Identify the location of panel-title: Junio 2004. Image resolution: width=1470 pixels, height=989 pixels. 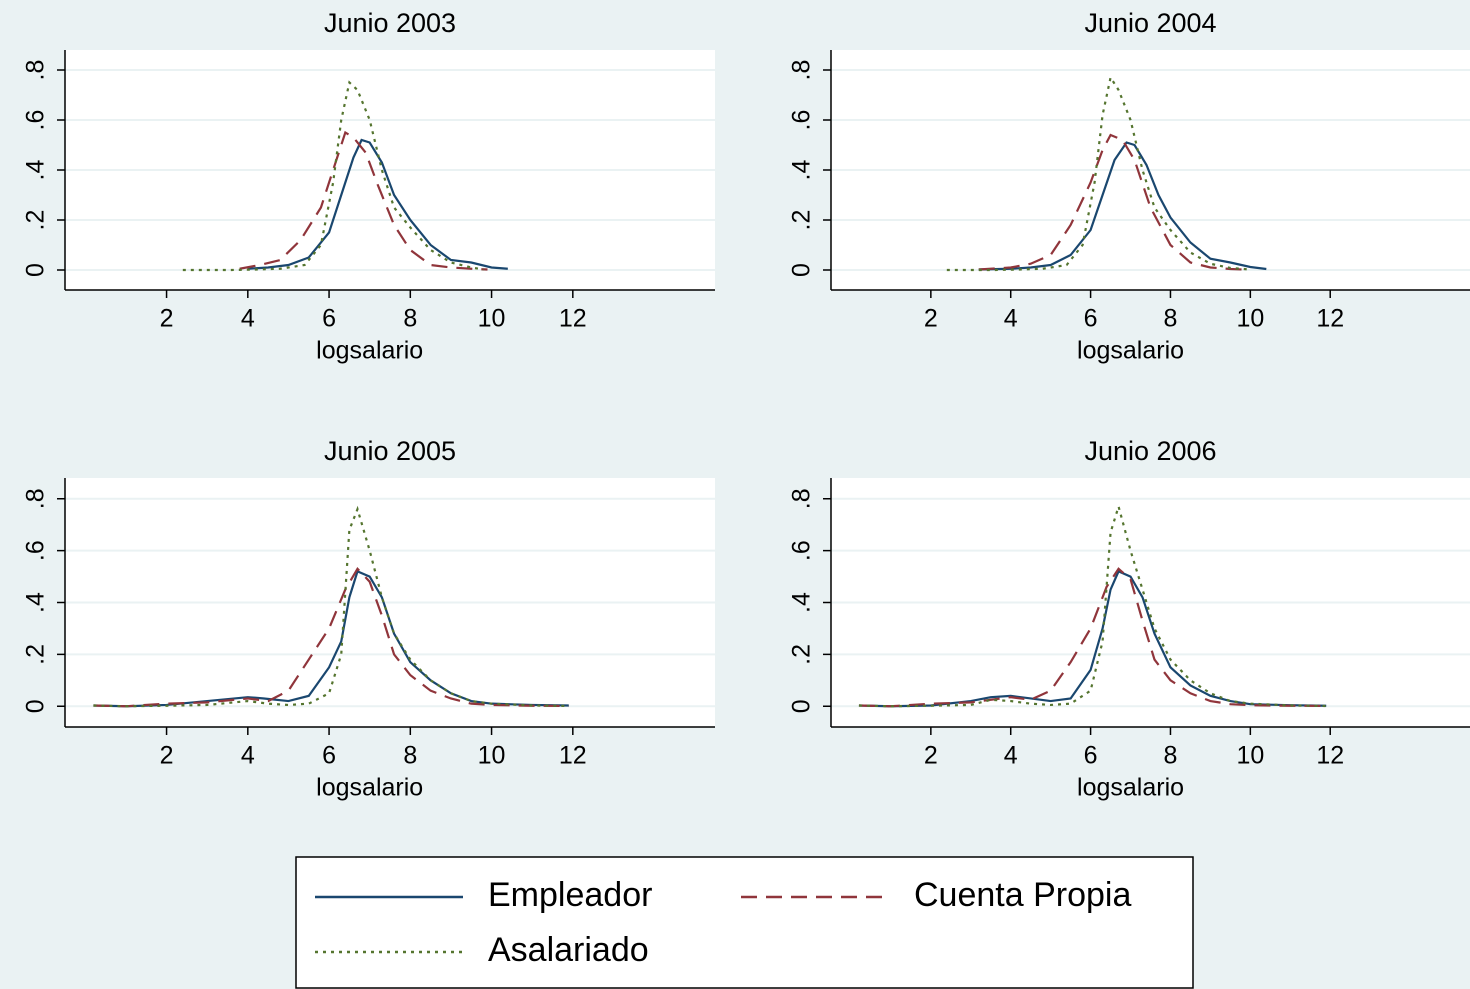
(1150, 23).